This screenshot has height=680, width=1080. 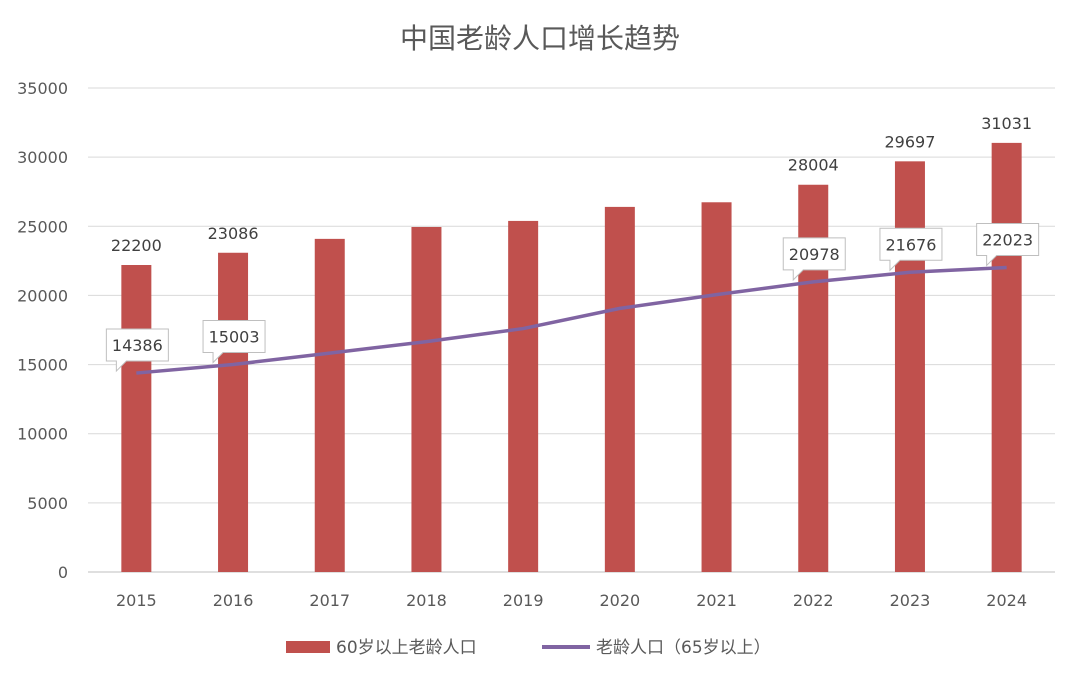 I want to click on bar-value-label: 22200, so click(x=136, y=245).